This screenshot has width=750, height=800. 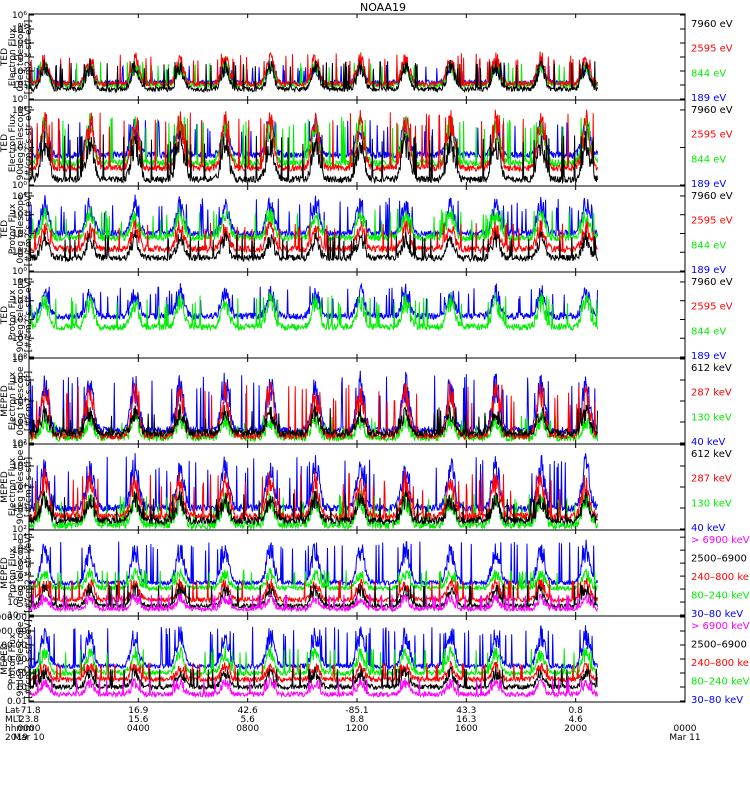 I want to click on x-tick-label: 8.8, so click(x=357, y=720).